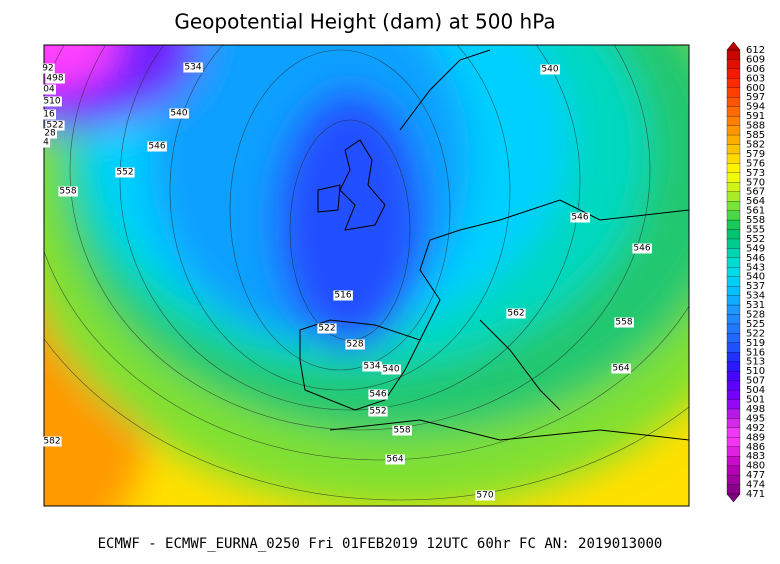 The width and height of the screenshot is (780, 564). Describe the element at coordinates (755, 381) in the screenshot. I see `colorbar-label: 507` at that location.